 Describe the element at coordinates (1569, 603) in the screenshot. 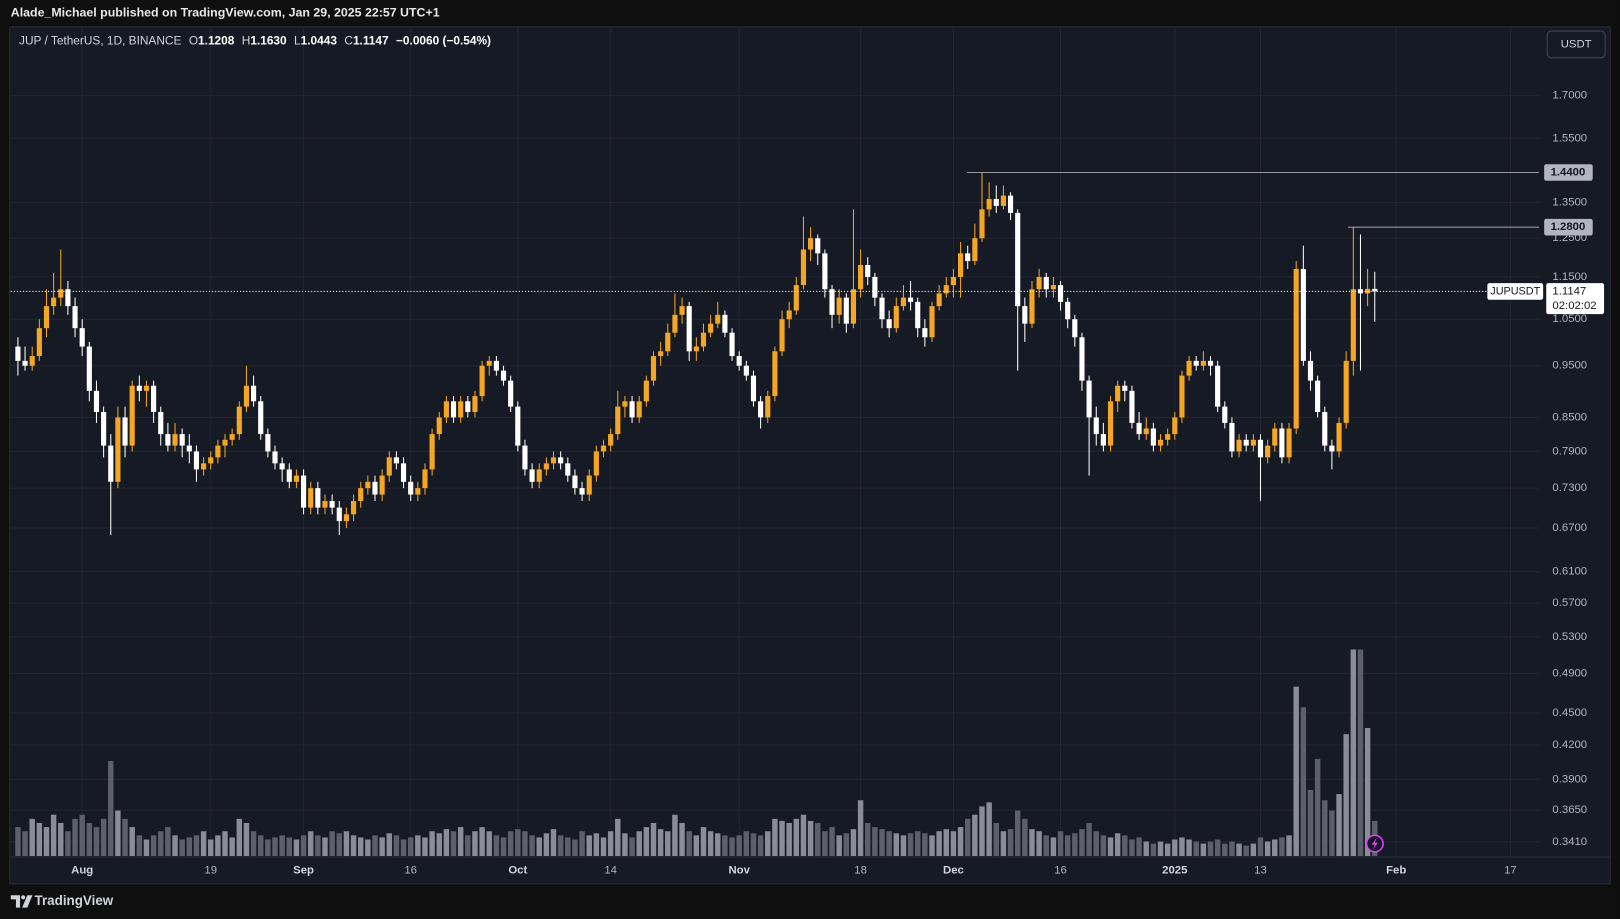

I see `y-tick-label: 0.5700` at that location.